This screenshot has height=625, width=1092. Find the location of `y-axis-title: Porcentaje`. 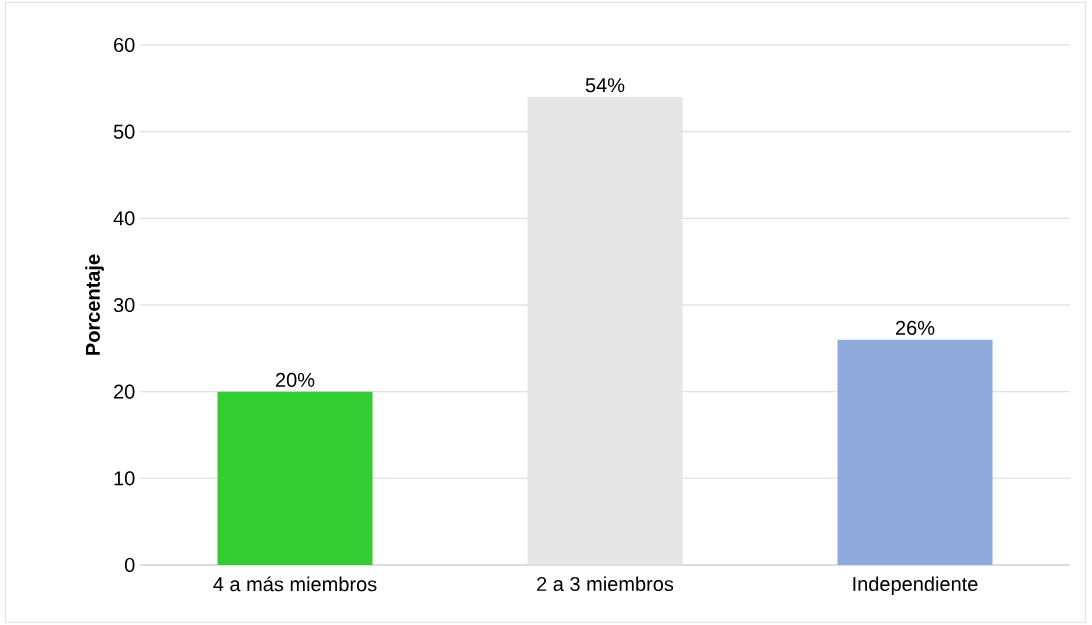

y-axis-title: Porcentaje is located at coordinates (94, 304).